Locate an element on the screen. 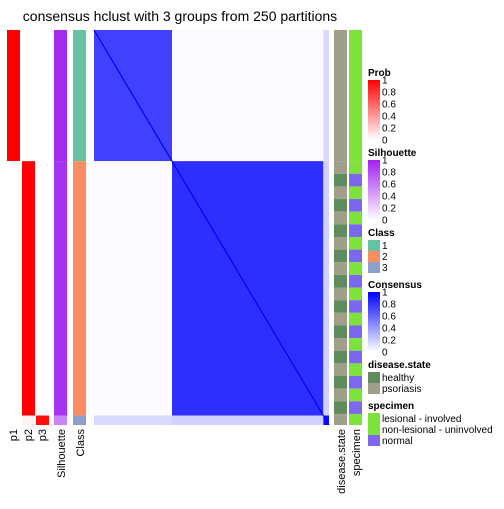  legend-item-disease-state: healthy is located at coordinates (398, 378).